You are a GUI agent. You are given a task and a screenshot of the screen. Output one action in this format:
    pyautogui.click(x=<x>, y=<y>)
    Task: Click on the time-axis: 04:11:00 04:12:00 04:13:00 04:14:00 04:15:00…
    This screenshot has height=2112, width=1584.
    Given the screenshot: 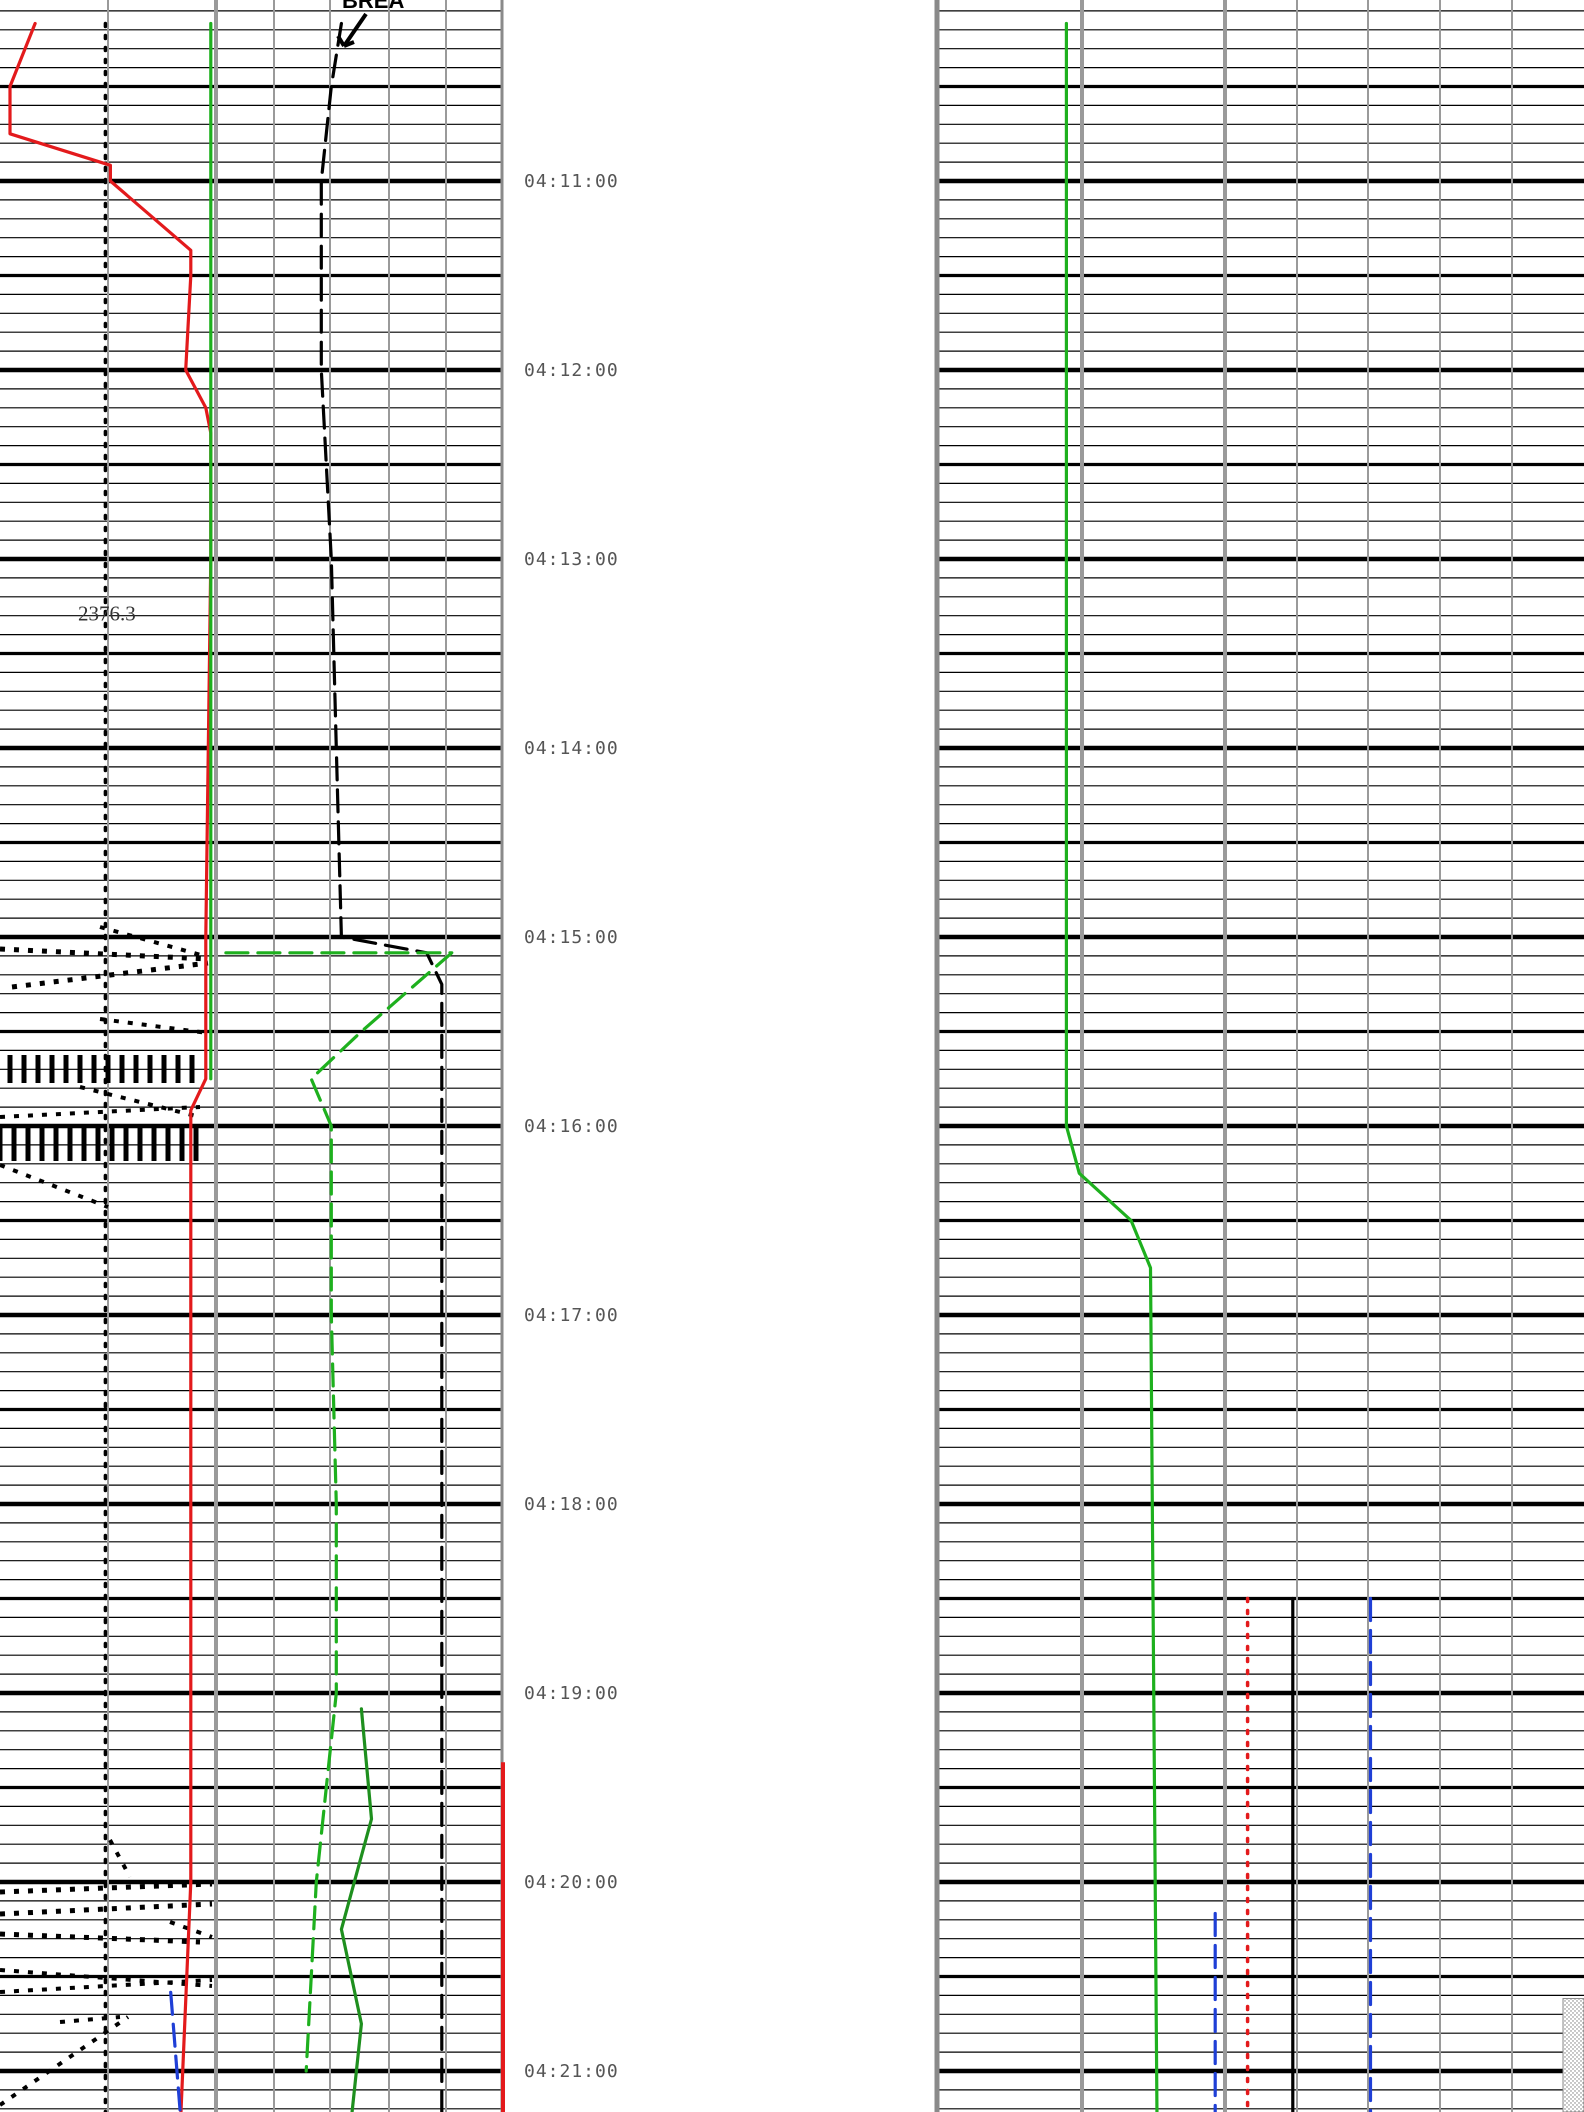 What is the action you would take?
    pyautogui.click(x=571, y=1126)
    